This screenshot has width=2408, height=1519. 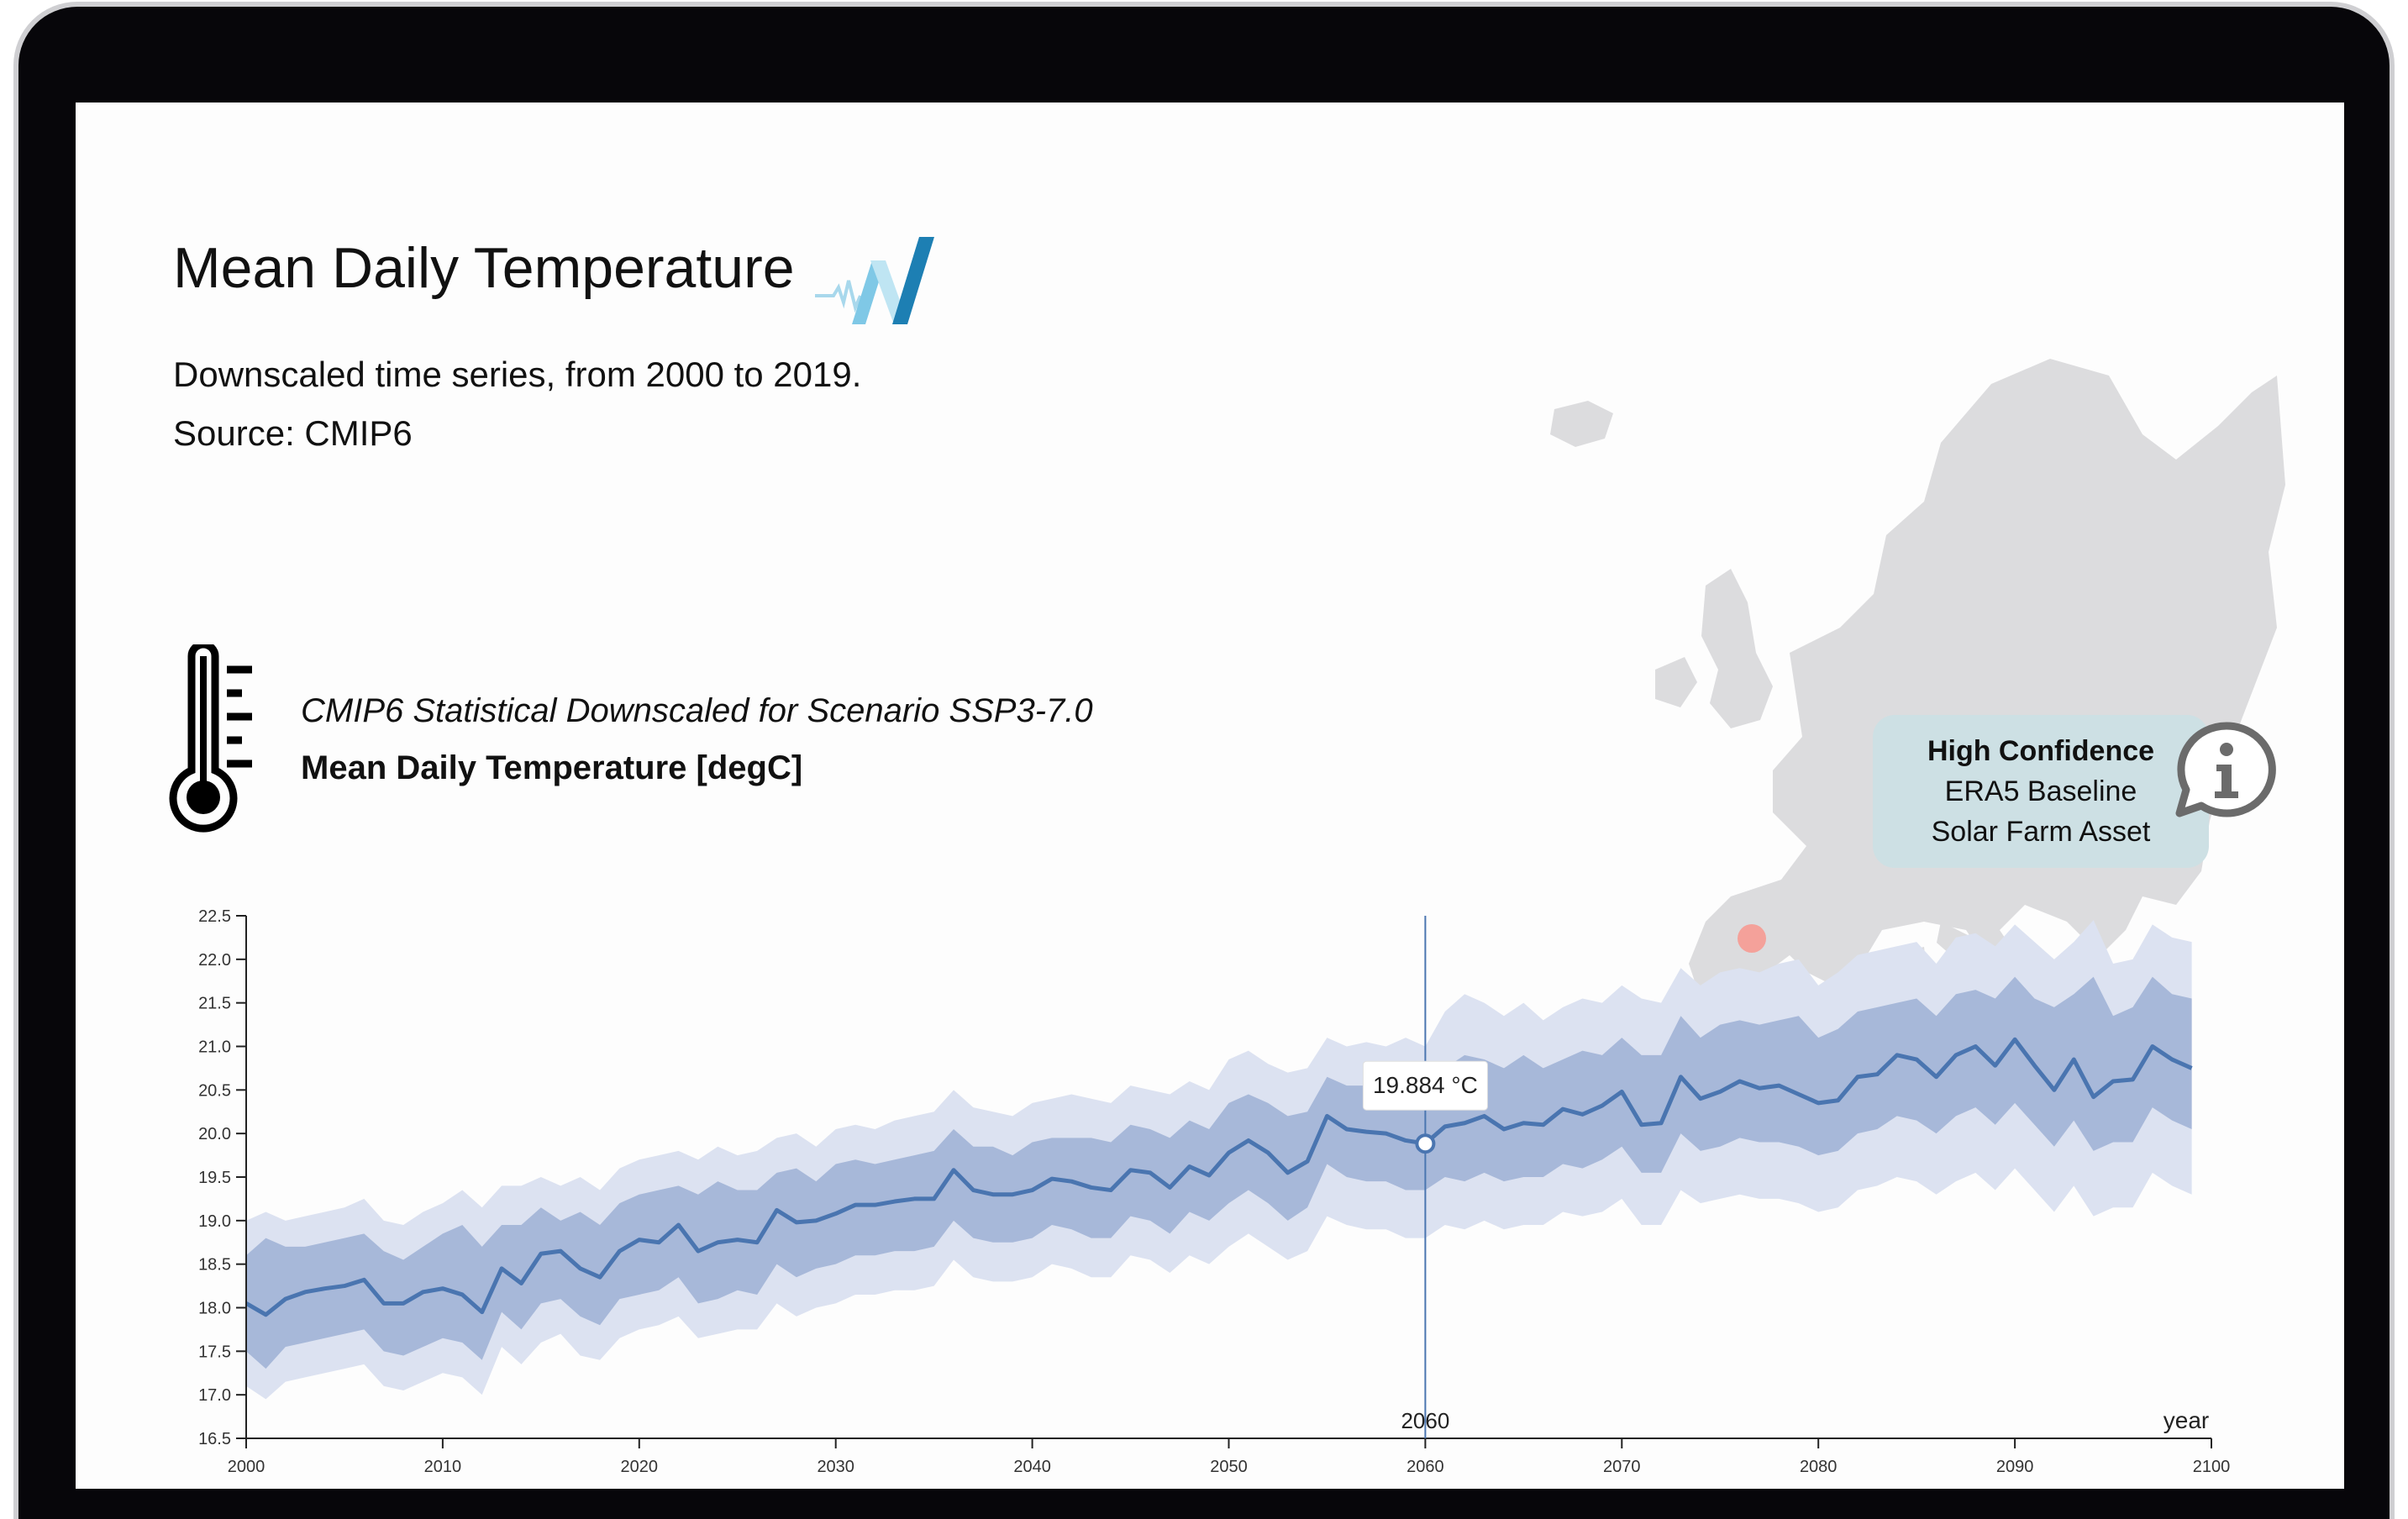 I want to click on y-tick-label: 20.0, so click(x=215, y=1134).